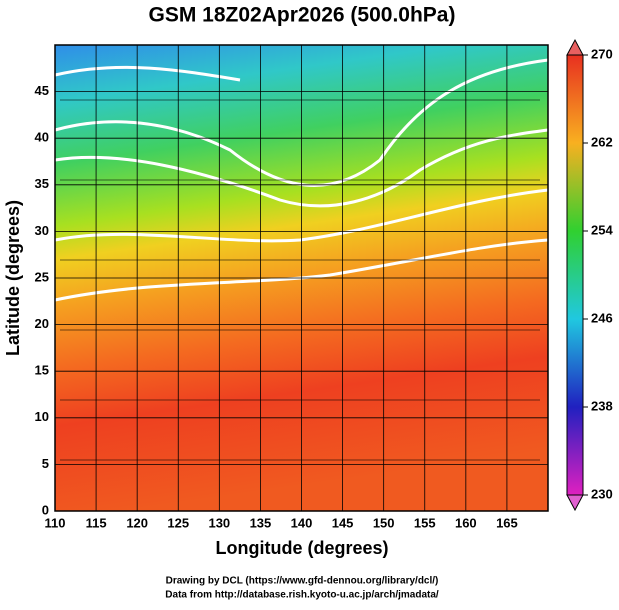 The height and width of the screenshot is (610, 619). I want to click on chart-title: GSM 18Z02Apr2026 (500.0hPa), so click(302, 15).